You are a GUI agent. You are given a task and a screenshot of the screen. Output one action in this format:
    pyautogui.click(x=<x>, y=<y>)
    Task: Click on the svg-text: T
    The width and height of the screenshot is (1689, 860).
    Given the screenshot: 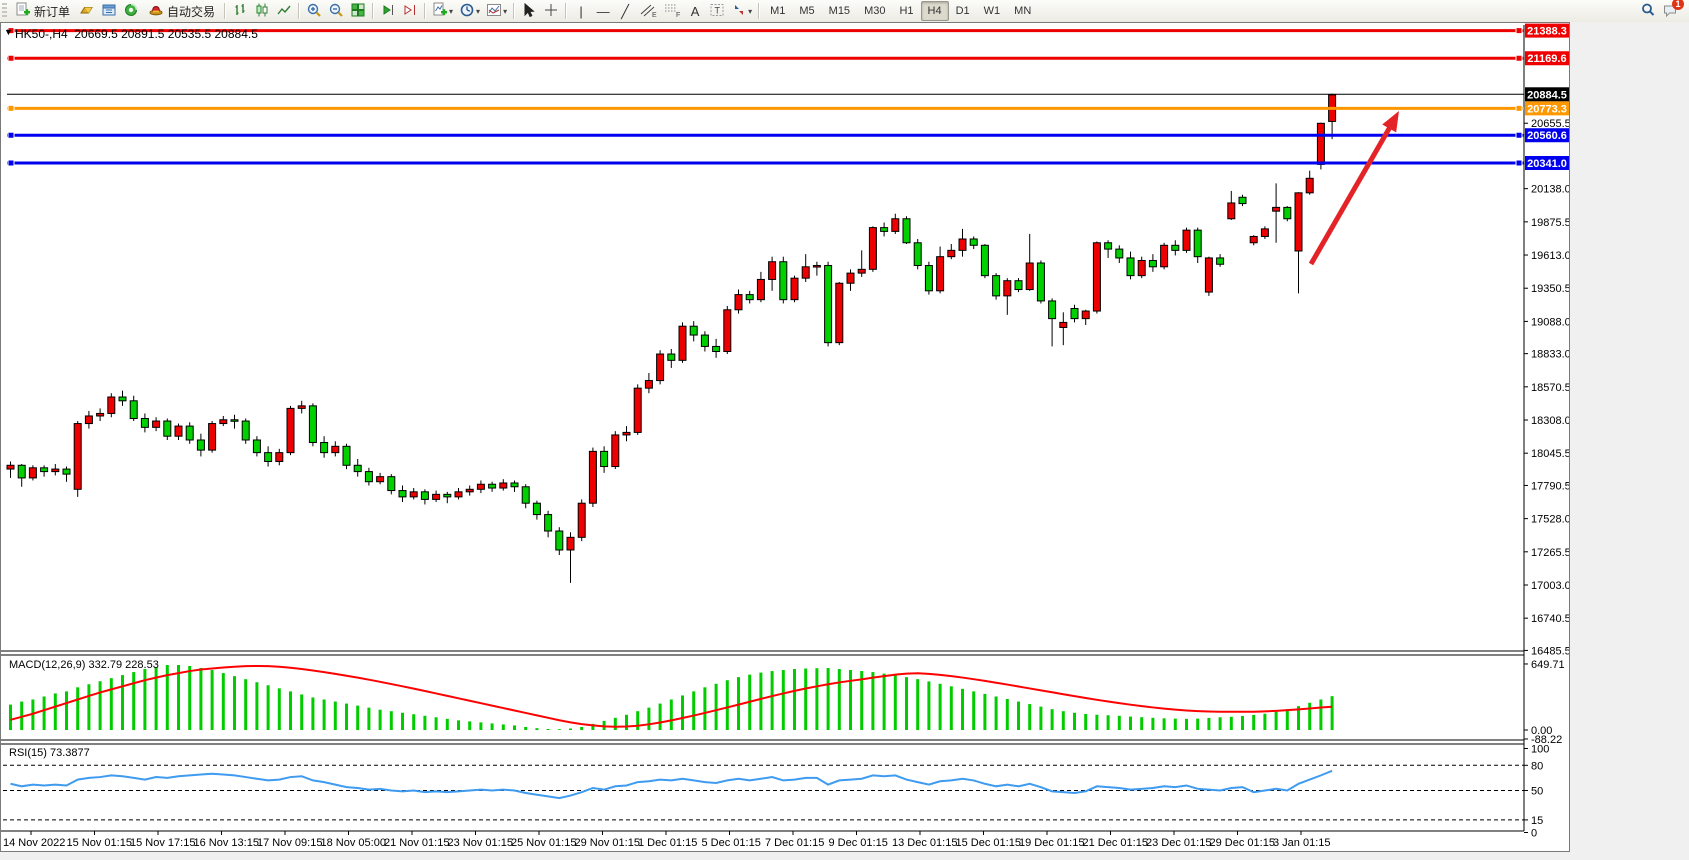 What is the action you would take?
    pyautogui.click(x=718, y=10)
    